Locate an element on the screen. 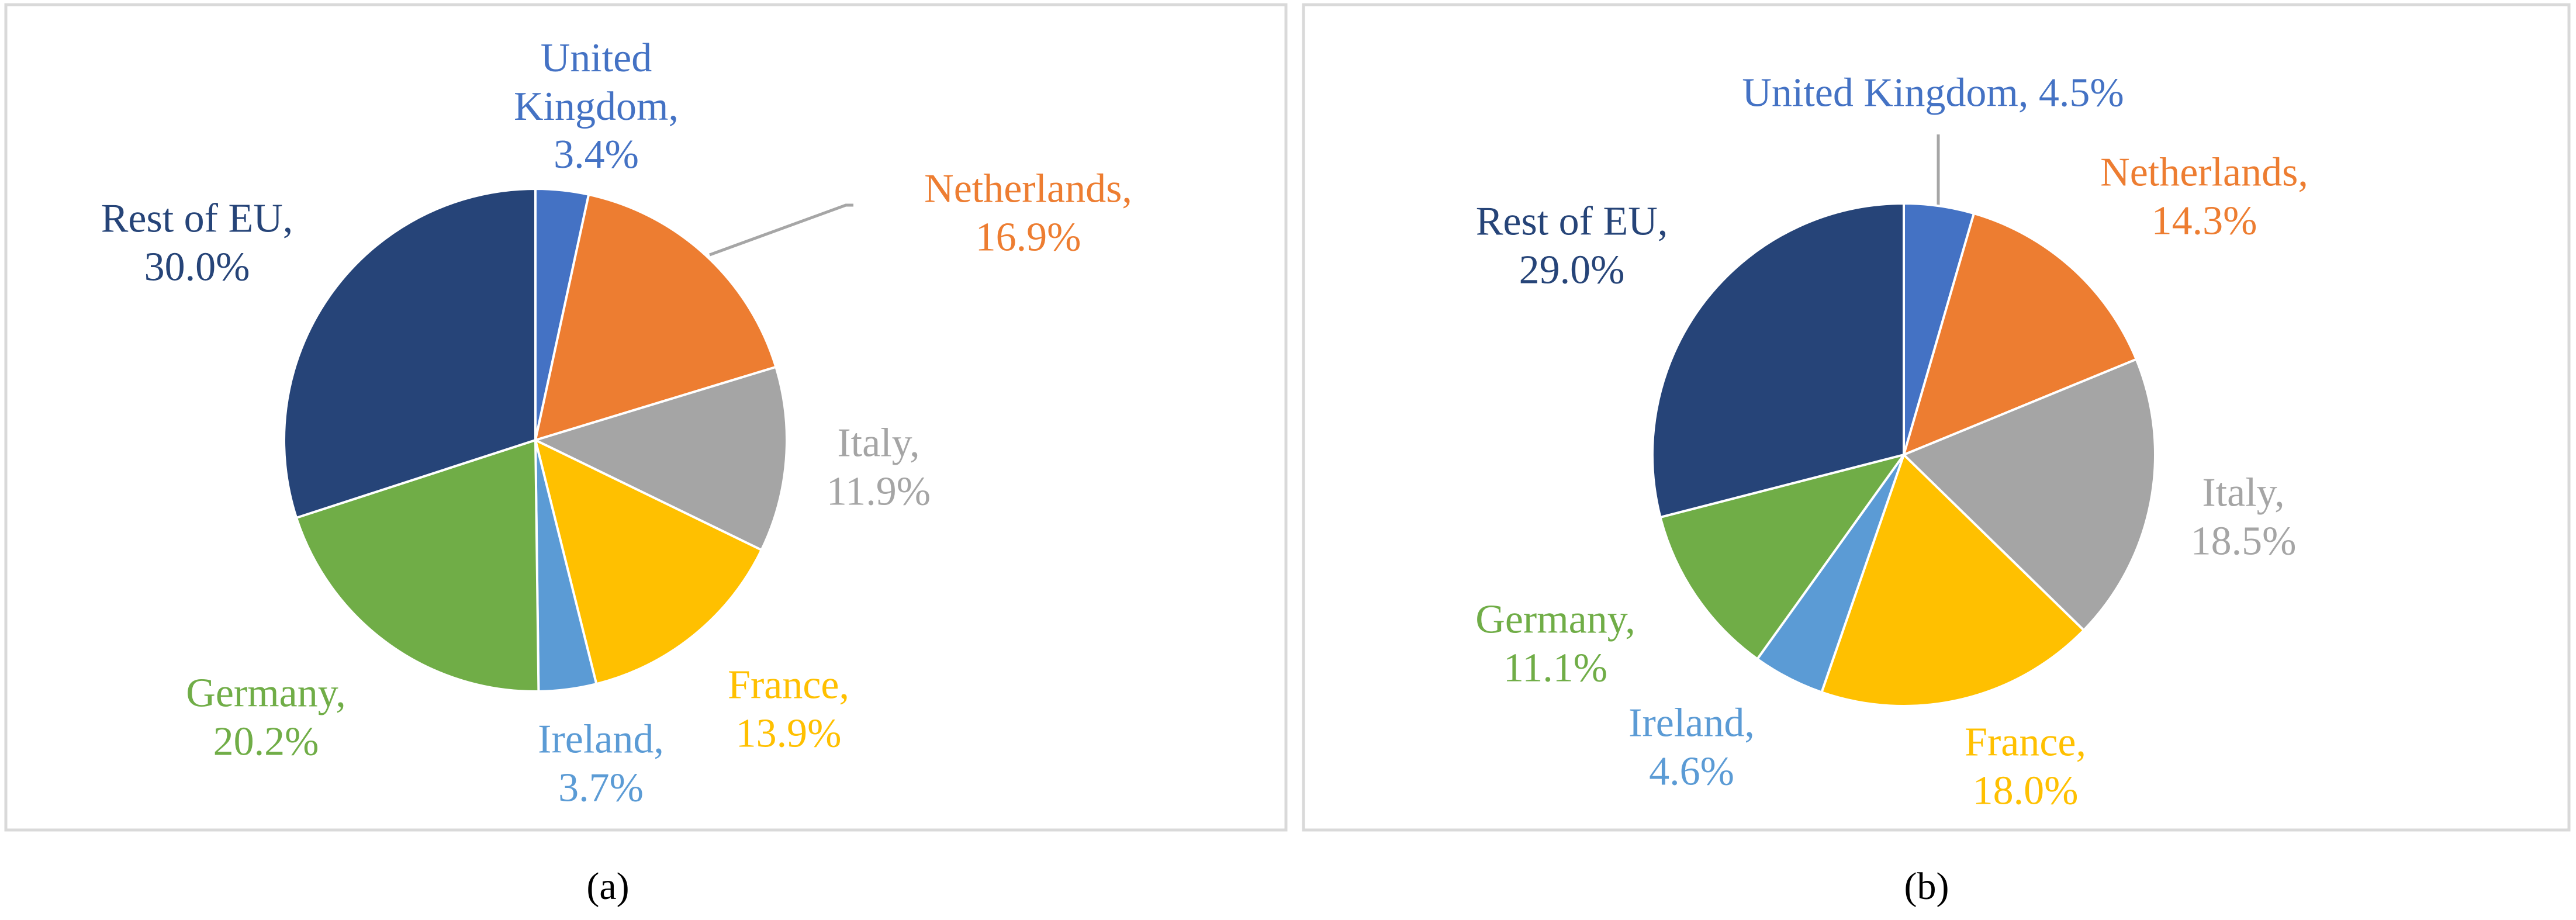 The width and height of the screenshot is (2576, 920). data-label: Rest of EU, 29.0% is located at coordinates (1571, 246).